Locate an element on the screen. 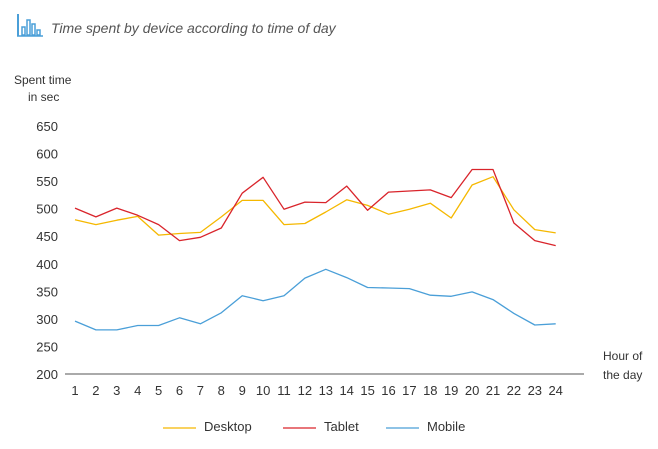 This screenshot has height=449, width=658. x-tick-label: 23 is located at coordinates (535, 390).